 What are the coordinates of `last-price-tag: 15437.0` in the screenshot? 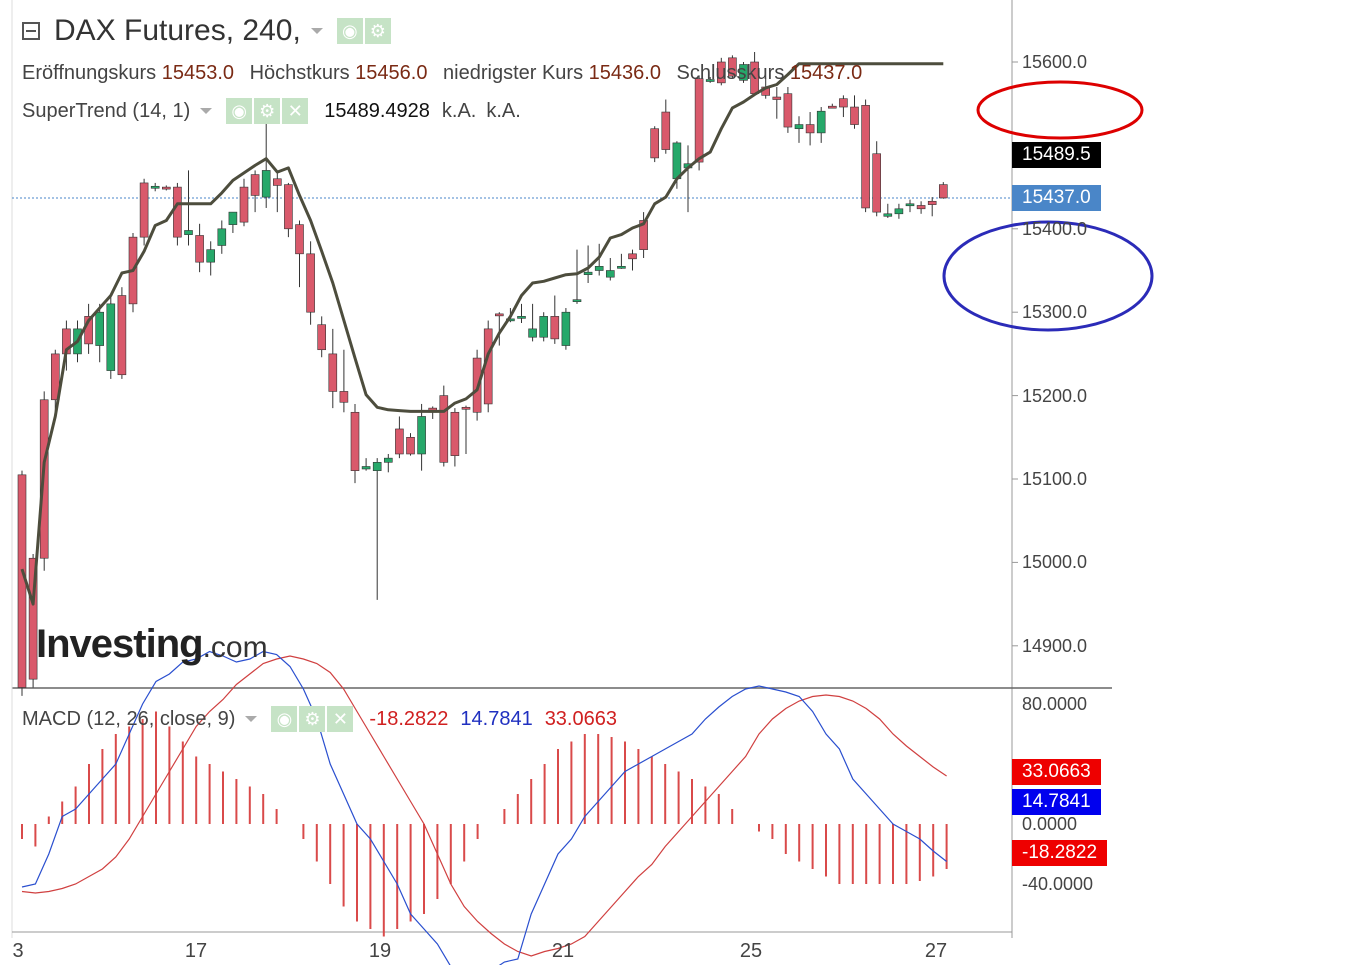 It's located at (1056, 198).